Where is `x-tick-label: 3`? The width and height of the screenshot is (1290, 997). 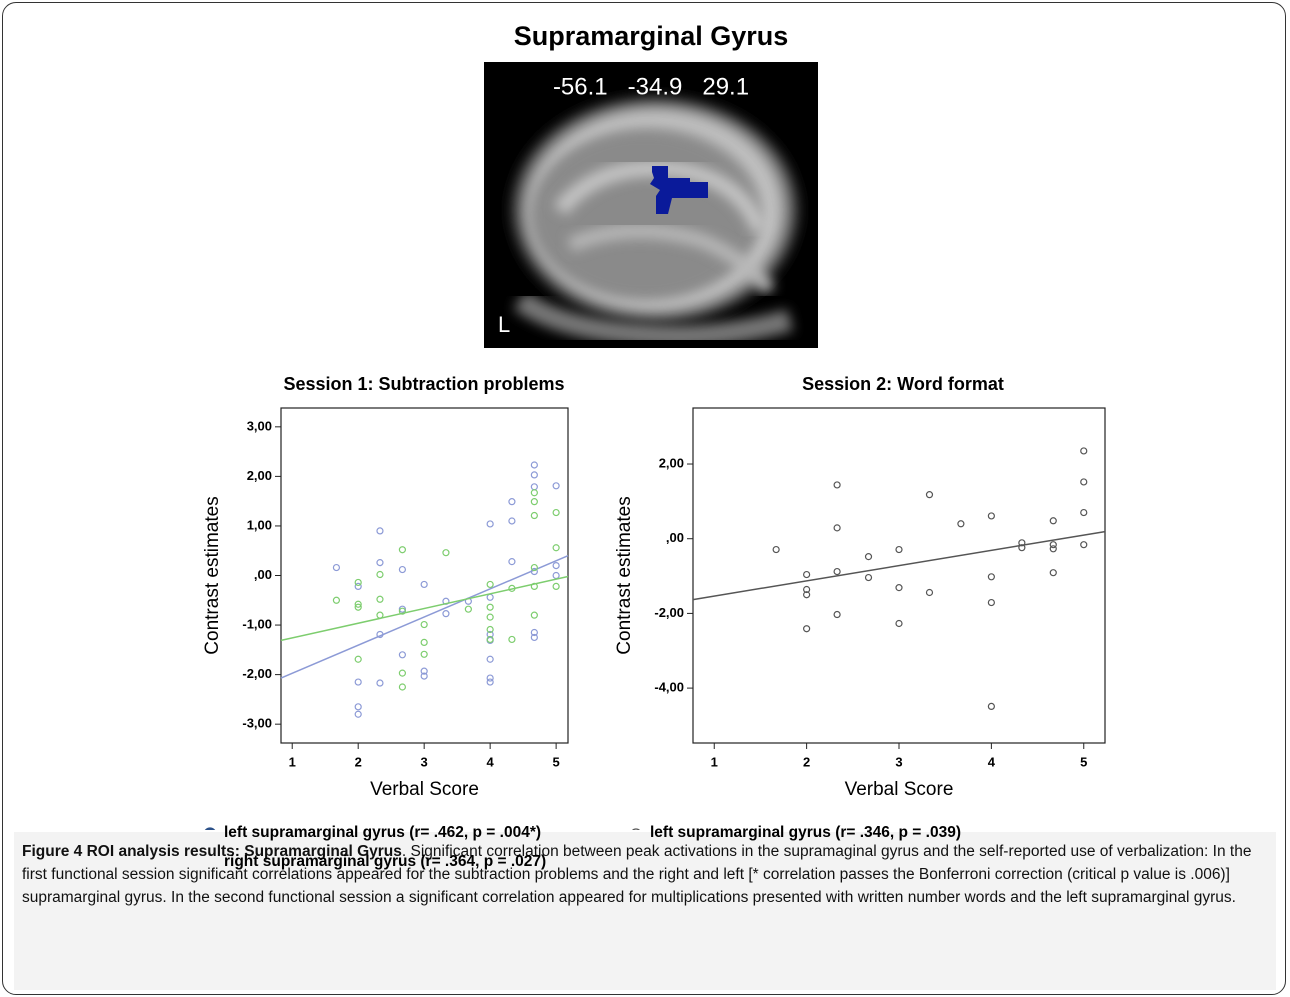 x-tick-label: 3 is located at coordinates (898, 761).